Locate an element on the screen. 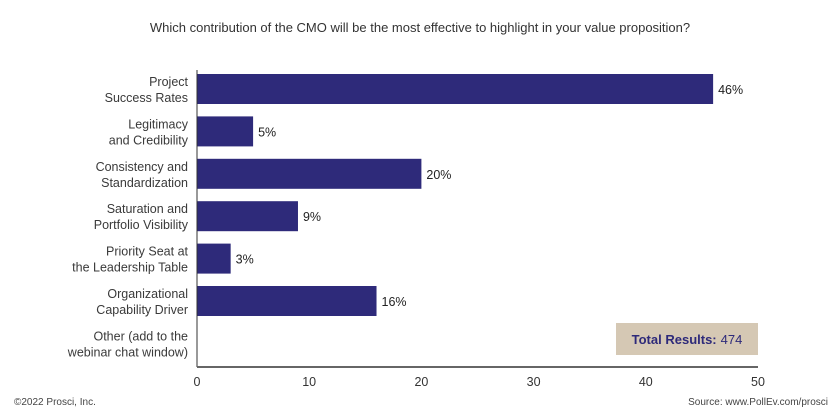 This screenshot has height=420, width=840. x-tick-label: 10 is located at coordinates (309, 382).